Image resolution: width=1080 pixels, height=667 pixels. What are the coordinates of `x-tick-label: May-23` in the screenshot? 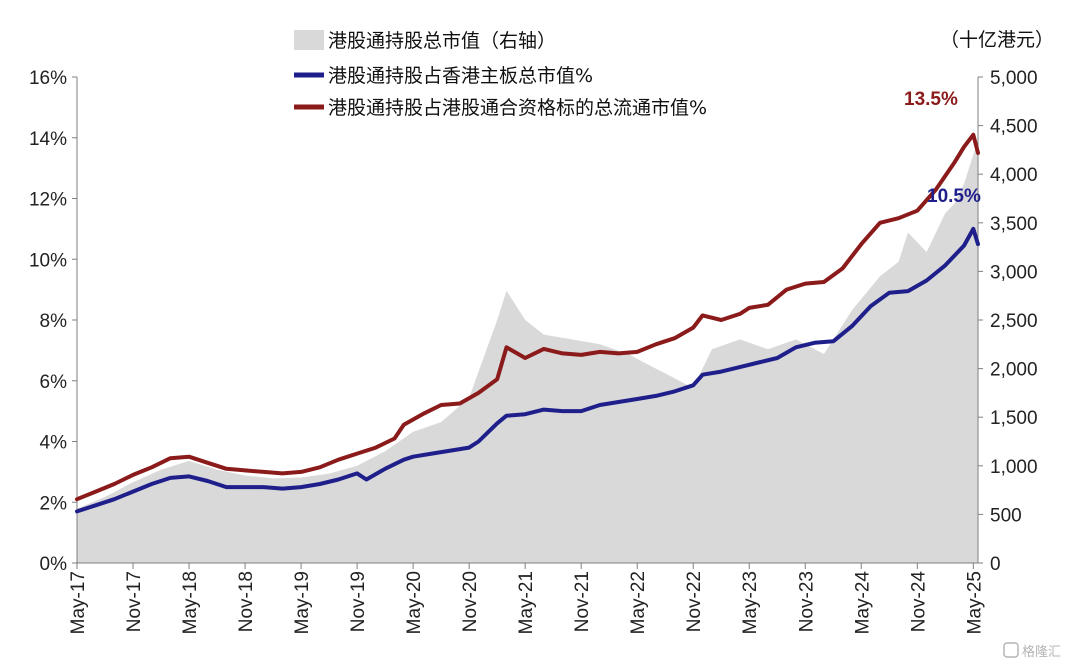 It's located at (750, 602).